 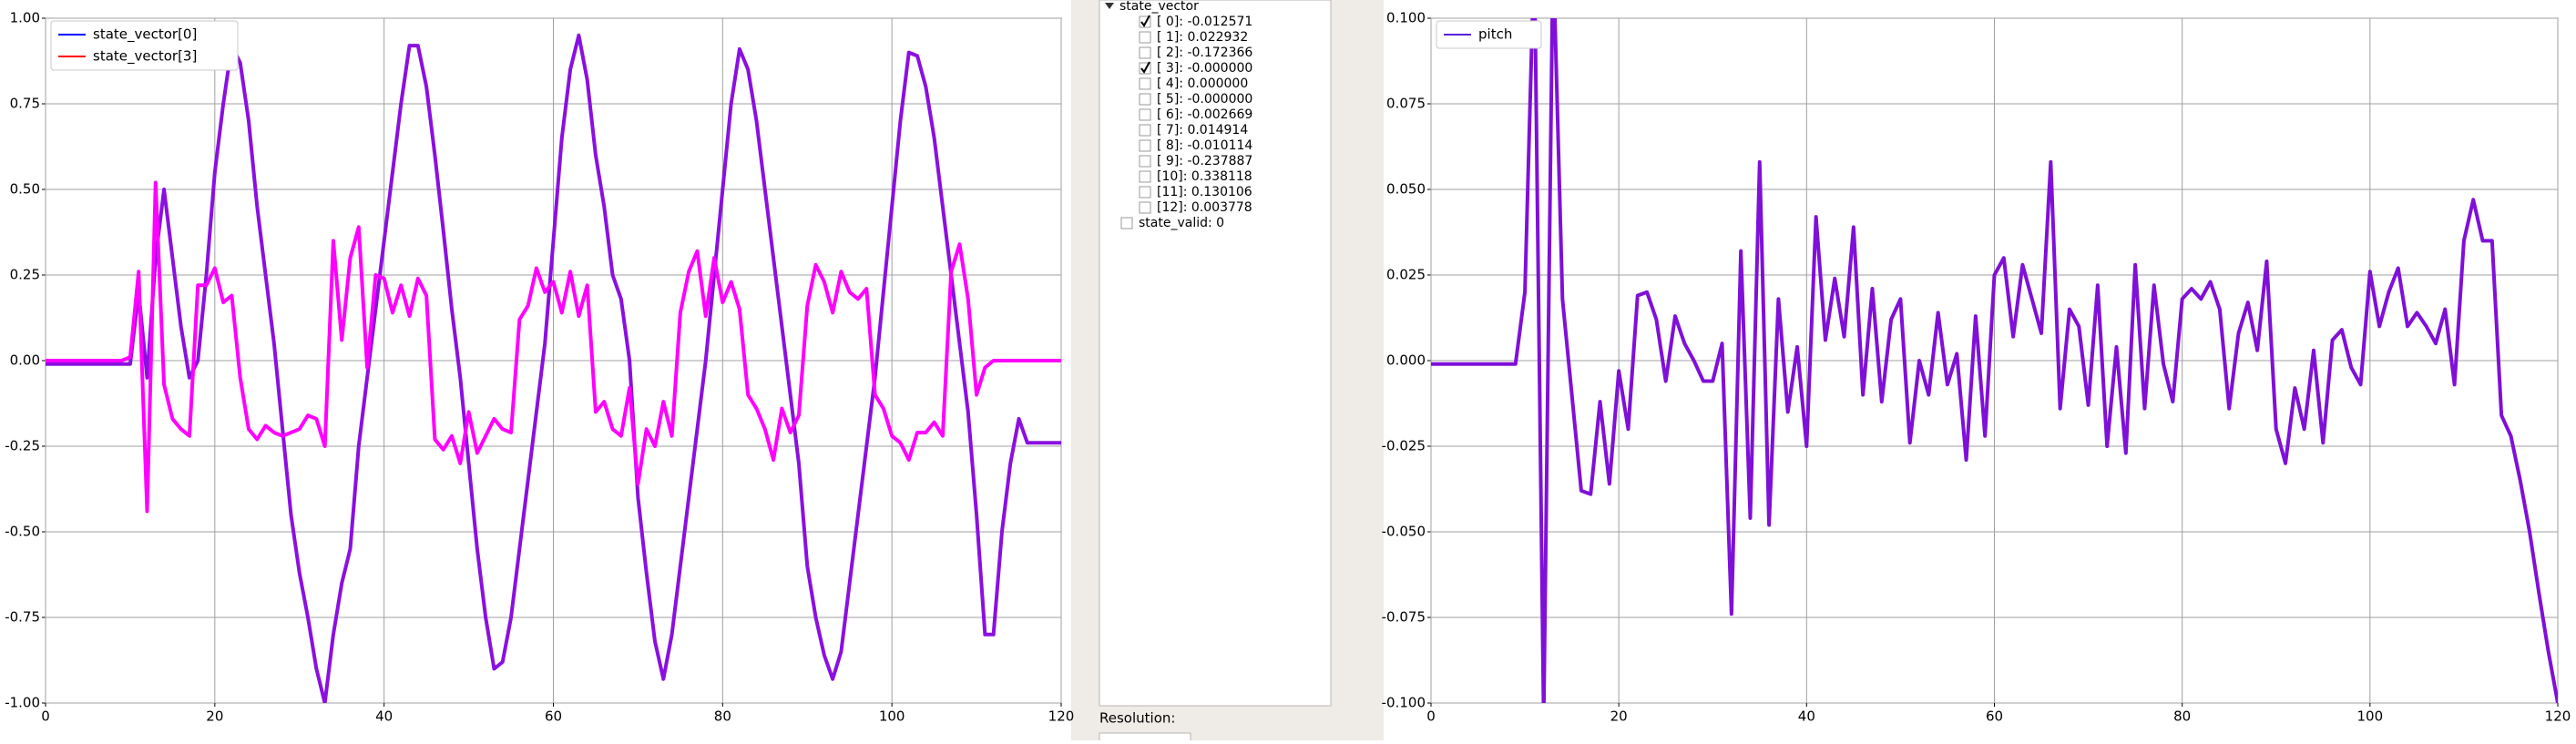 I want to click on tree-item: state_valid: 0, so click(x=1181, y=223).